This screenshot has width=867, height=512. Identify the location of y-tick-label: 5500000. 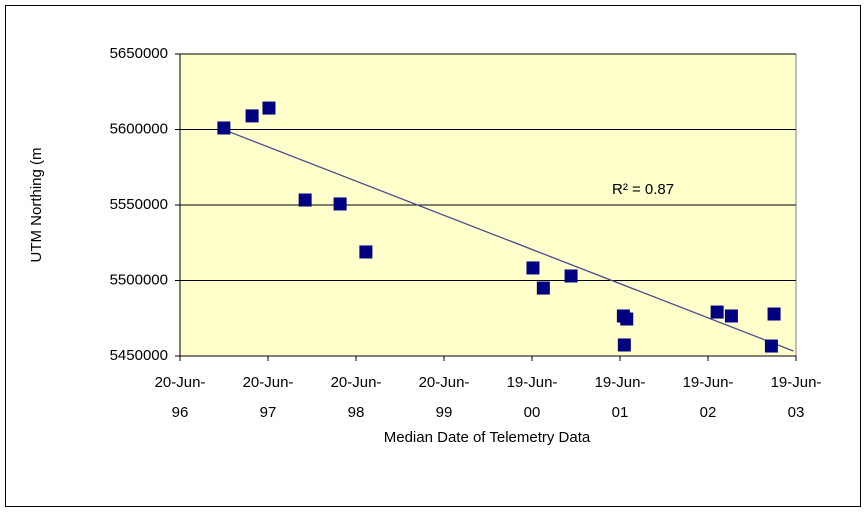
(139, 279).